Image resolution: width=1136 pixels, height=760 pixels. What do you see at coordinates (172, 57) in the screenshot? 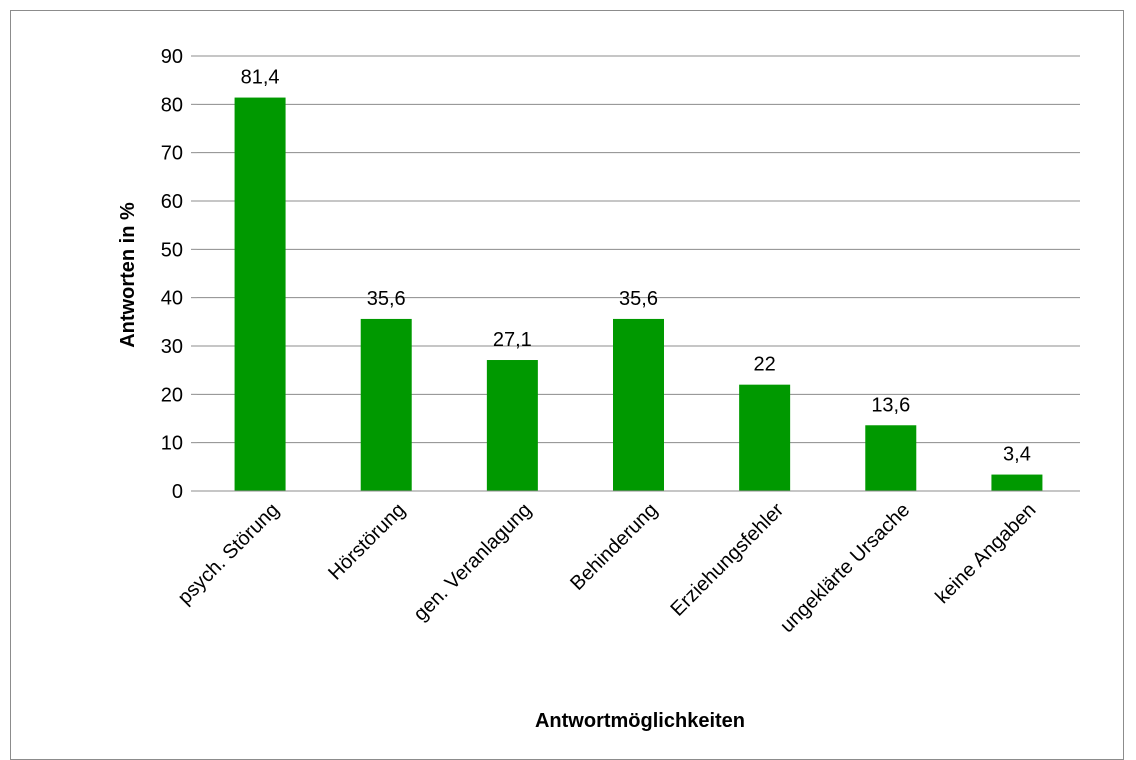
I see `y-tick-label: 90` at bounding box center [172, 57].